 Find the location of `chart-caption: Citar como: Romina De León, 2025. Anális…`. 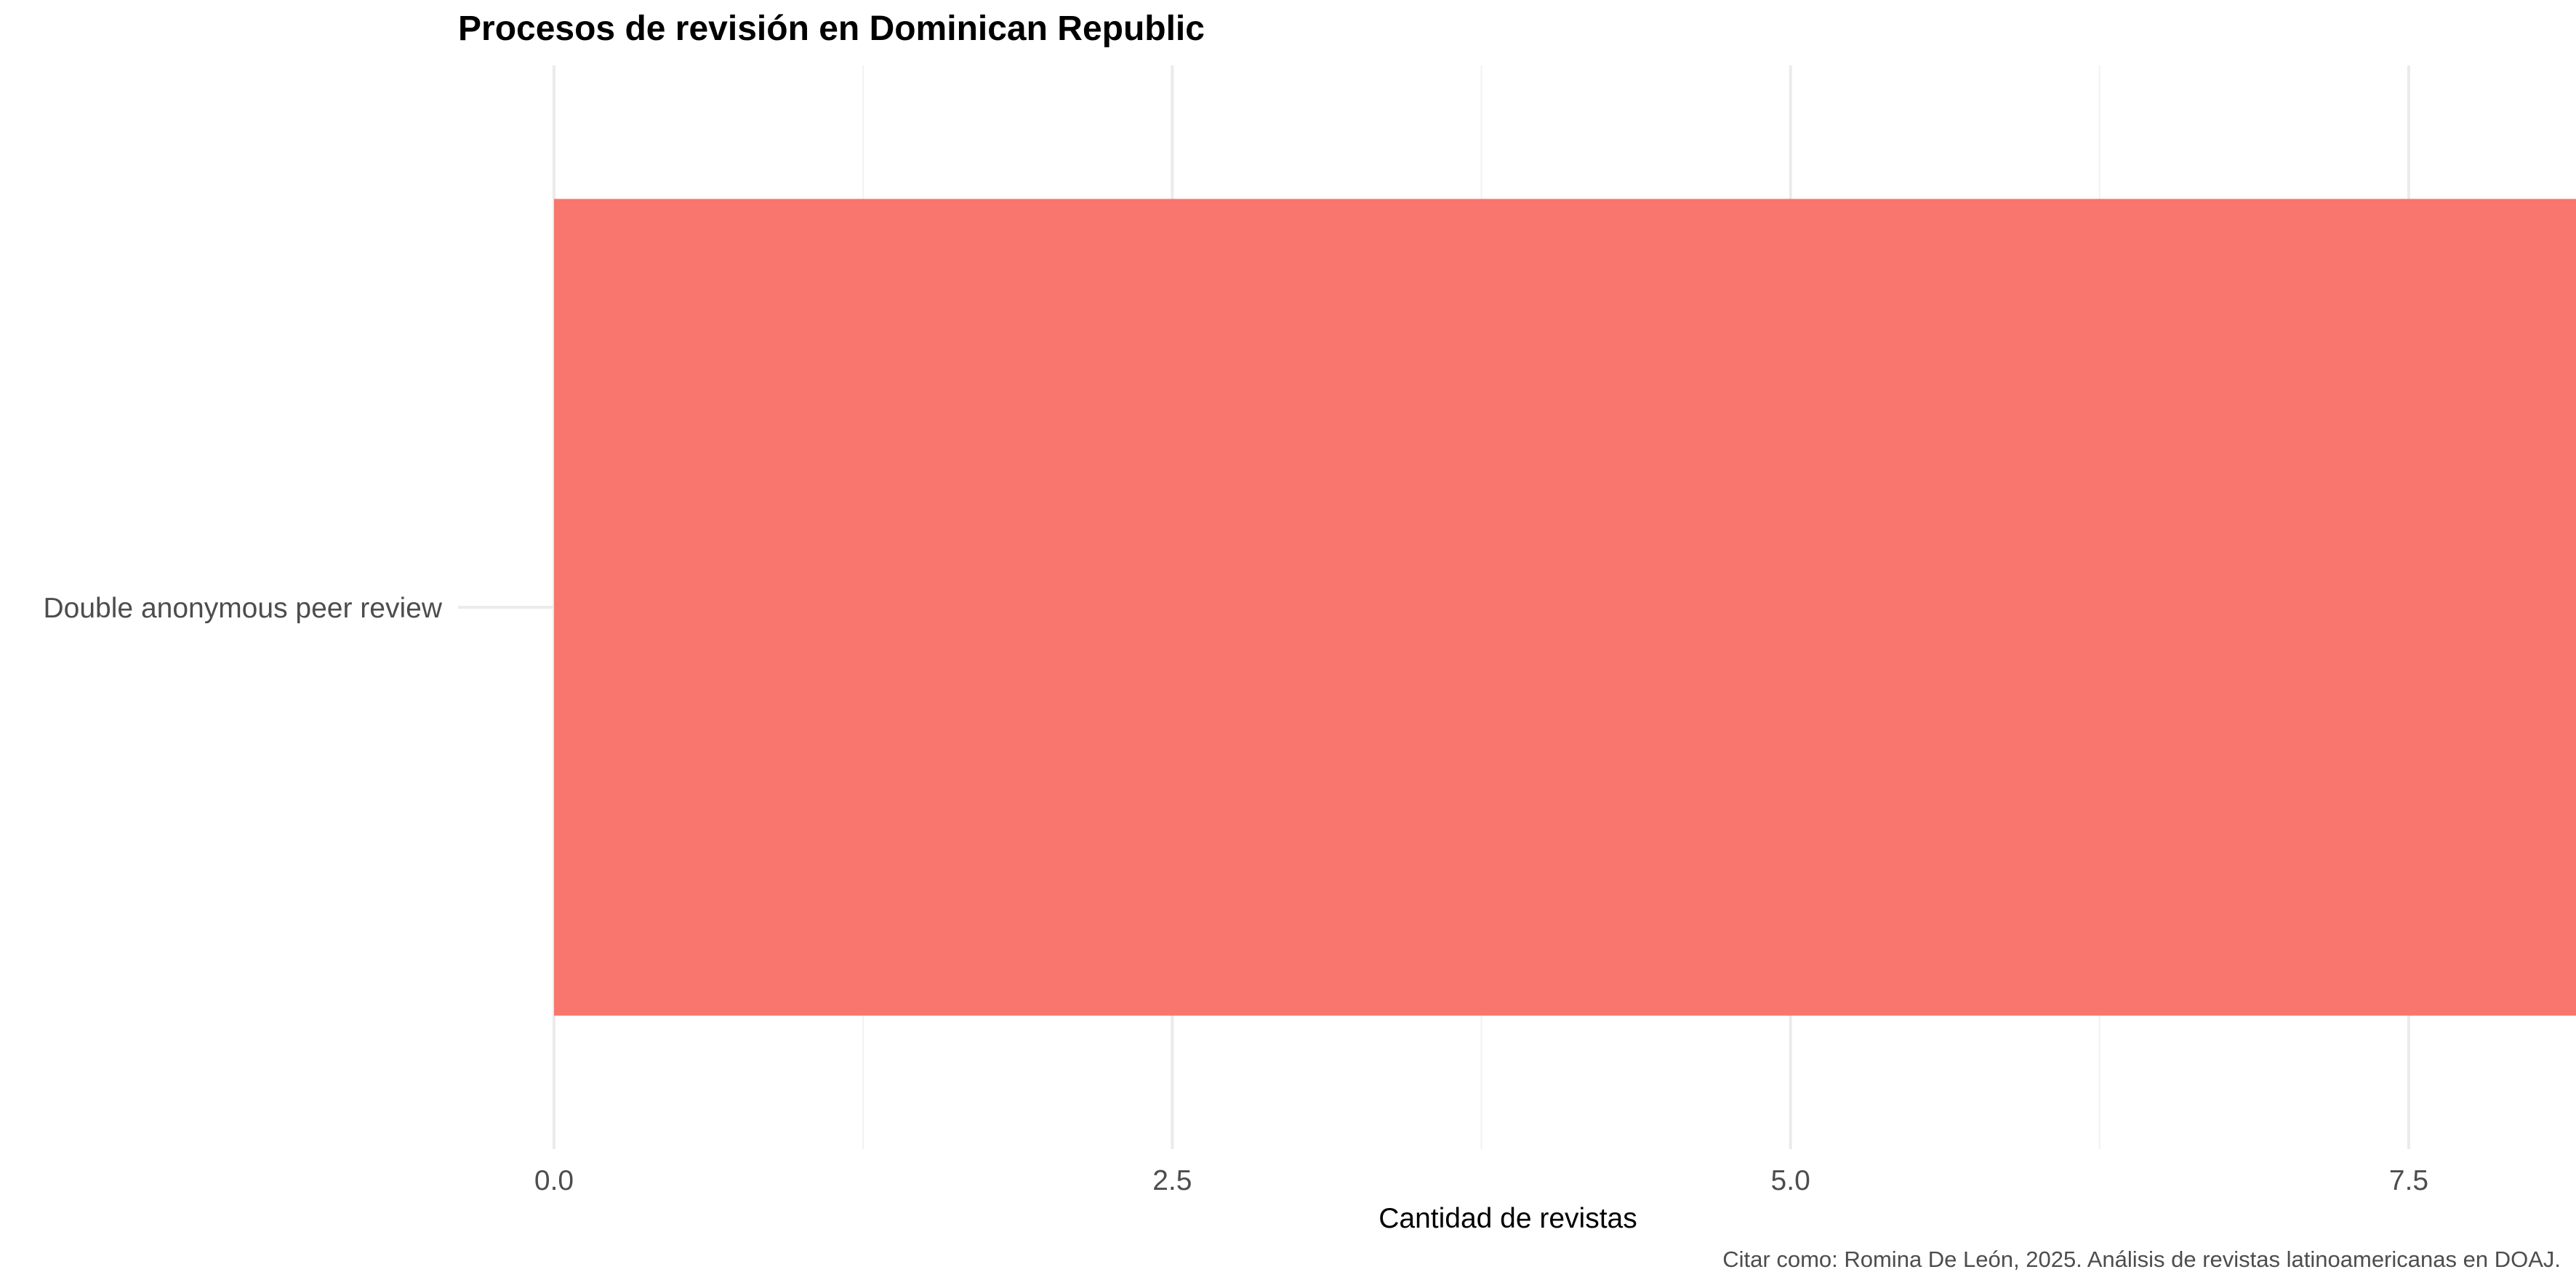

chart-caption: Citar como: Romina De León, 2025. Anális… is located at coordinates (2141, 1259).